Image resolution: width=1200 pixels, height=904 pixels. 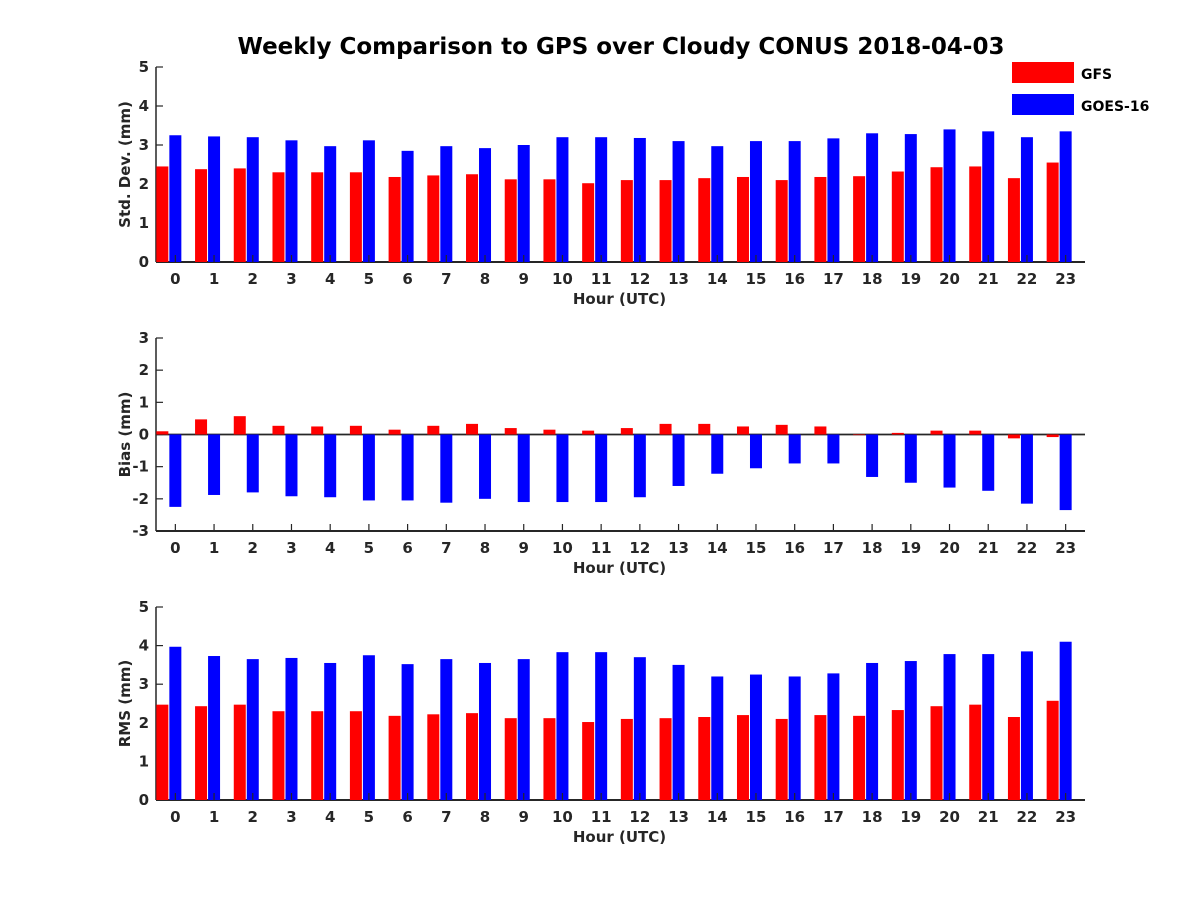 What do you see at coordinates (619, 837) in the screenshot?
I see `x-axis-label: Hour (UTC)` at bounding box center [619, 837].